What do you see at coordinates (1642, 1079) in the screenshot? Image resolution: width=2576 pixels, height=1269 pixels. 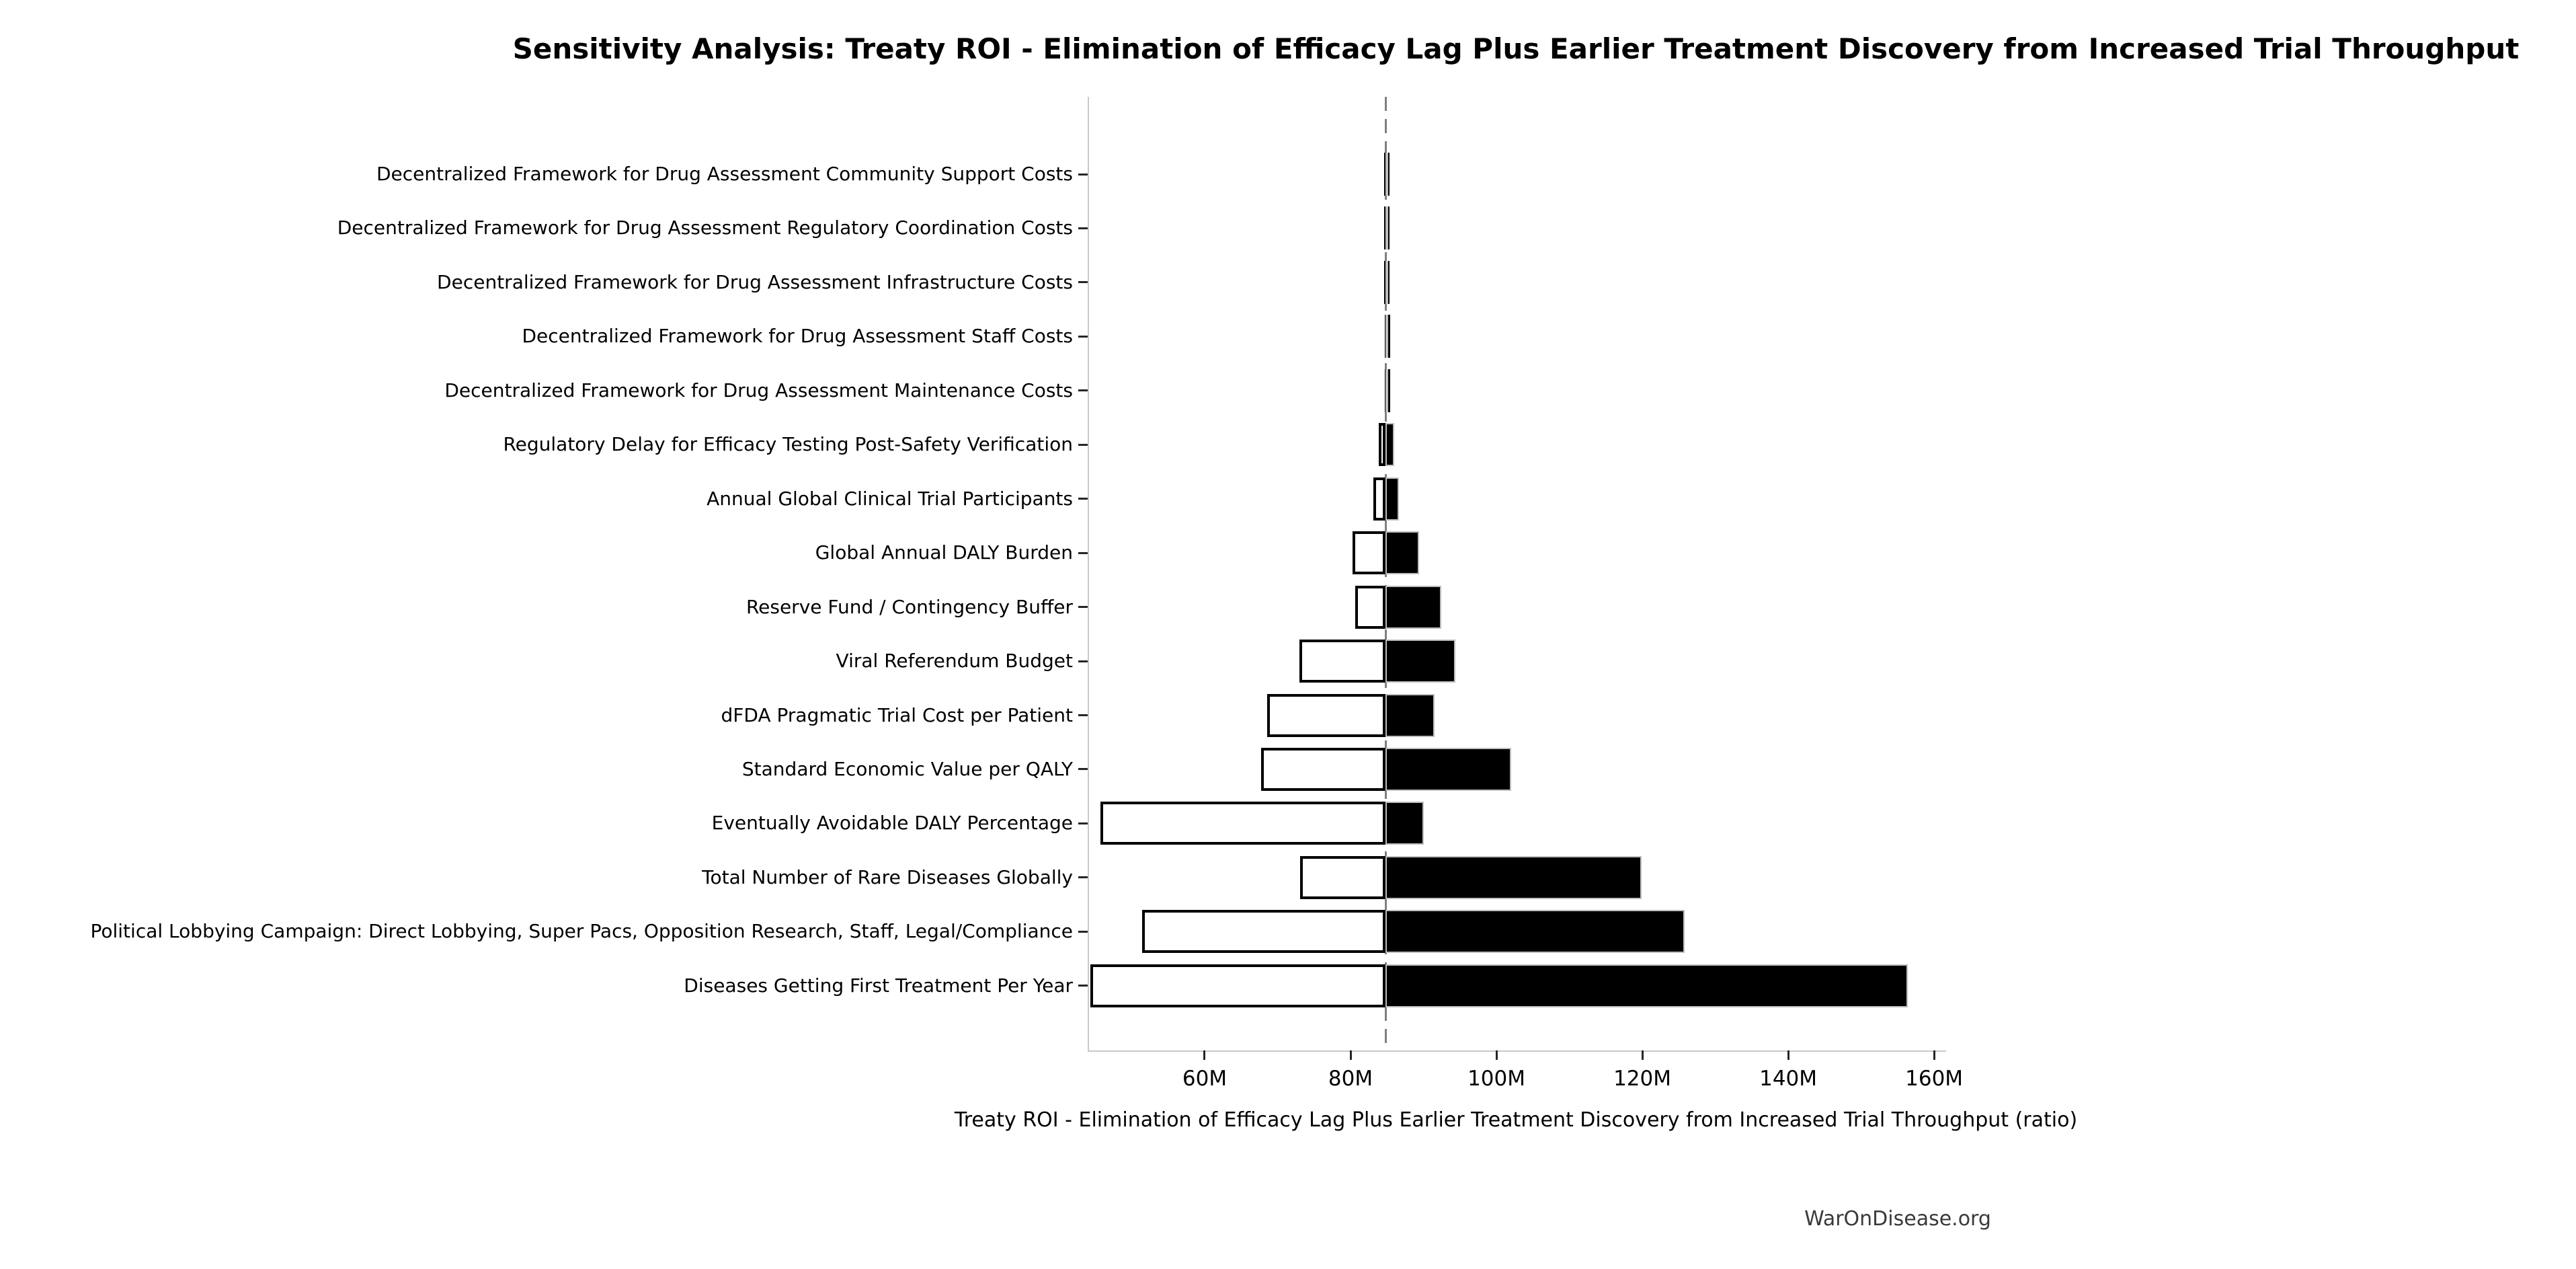 I see `x-tick-label: 120M` at bounding box center [1642, 1079].